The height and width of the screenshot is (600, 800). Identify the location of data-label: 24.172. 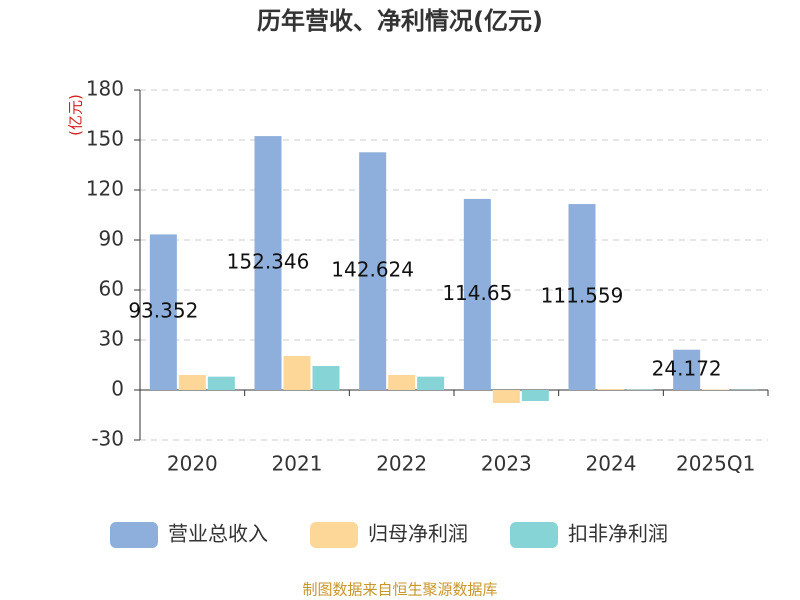
(687, 368).